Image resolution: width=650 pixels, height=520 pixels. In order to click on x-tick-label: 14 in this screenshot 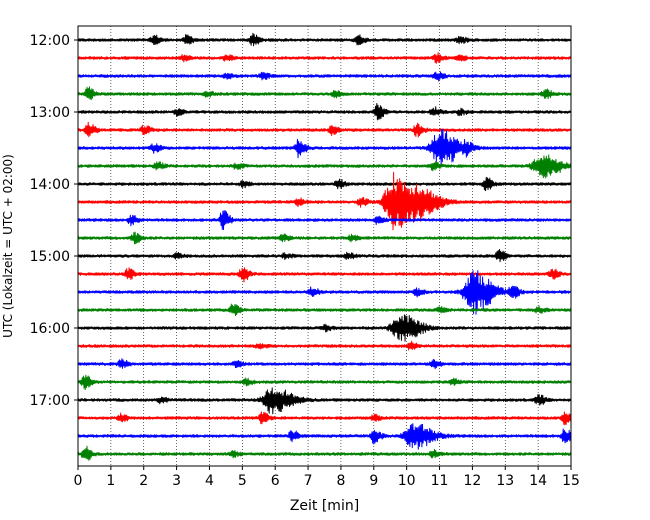, I will do `click(538, 481)`.